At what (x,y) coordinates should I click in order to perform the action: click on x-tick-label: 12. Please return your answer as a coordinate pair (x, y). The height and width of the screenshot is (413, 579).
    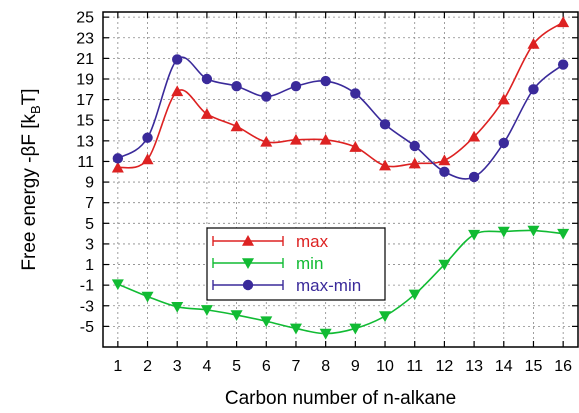
    Looking at the image, I should click on (445, 366).